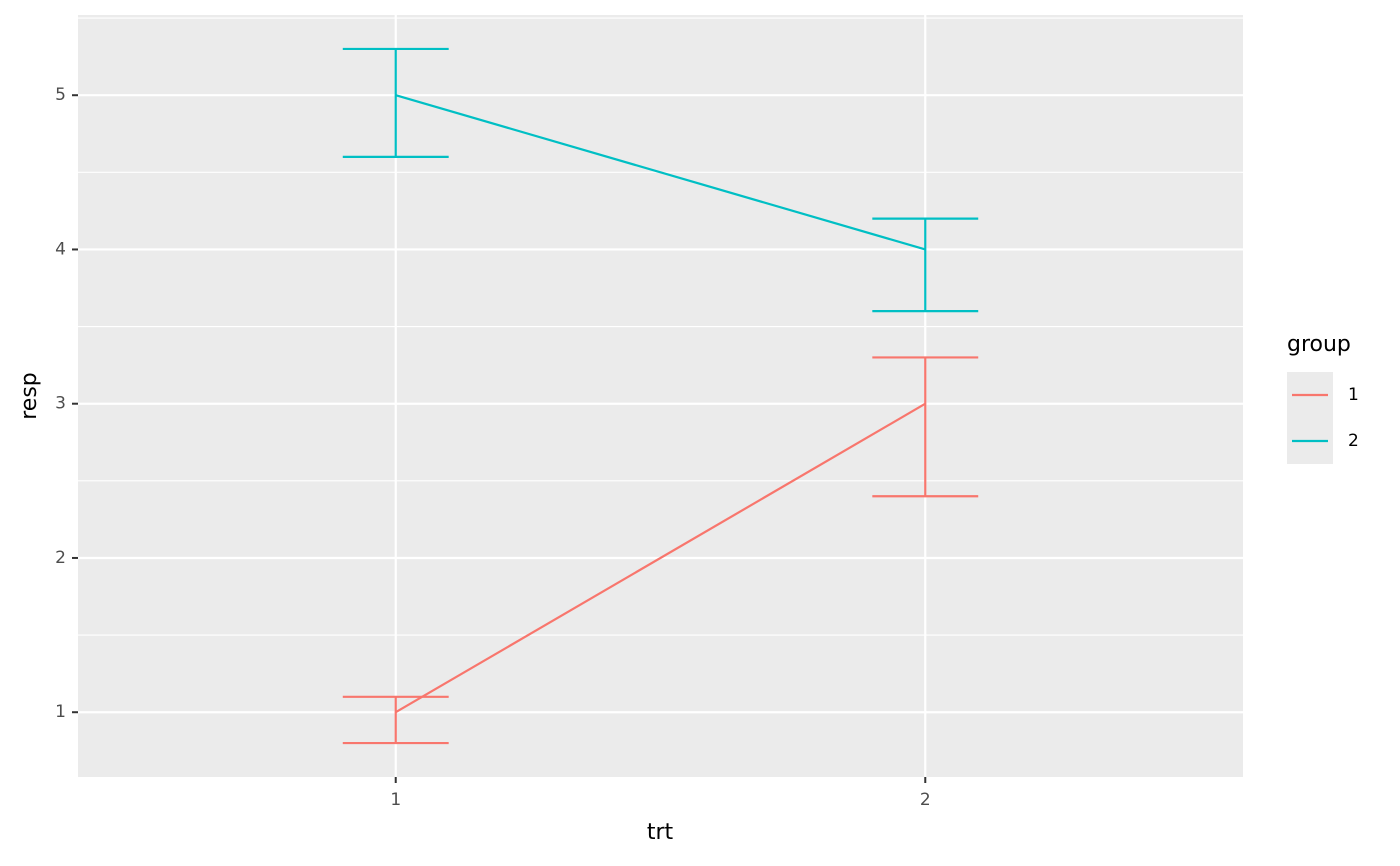  What do you see at coordinates (60, 95) in the screenshot?
I see `y-tick-label: 5` at bounding box center [60, 95].